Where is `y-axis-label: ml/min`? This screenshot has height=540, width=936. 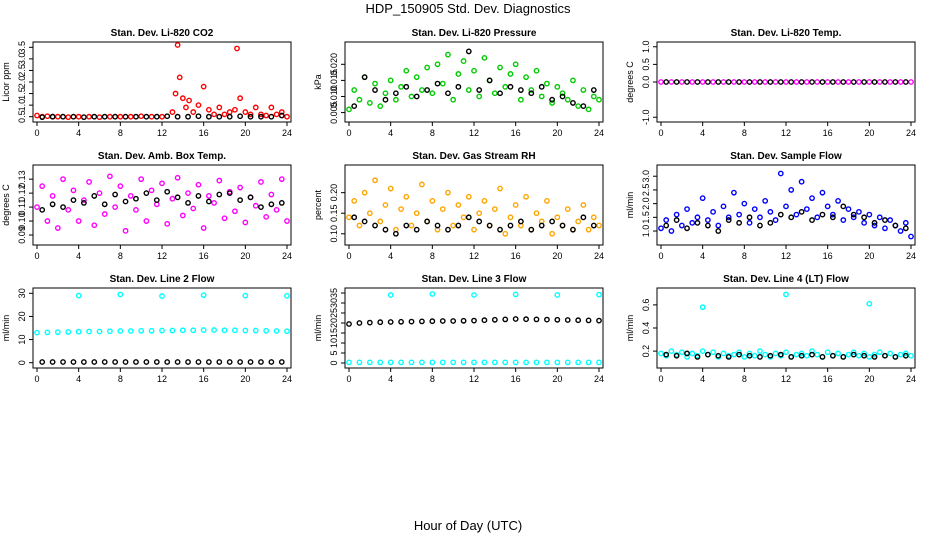
y-axis-label: ml/min is located at coordinates (318, 328).